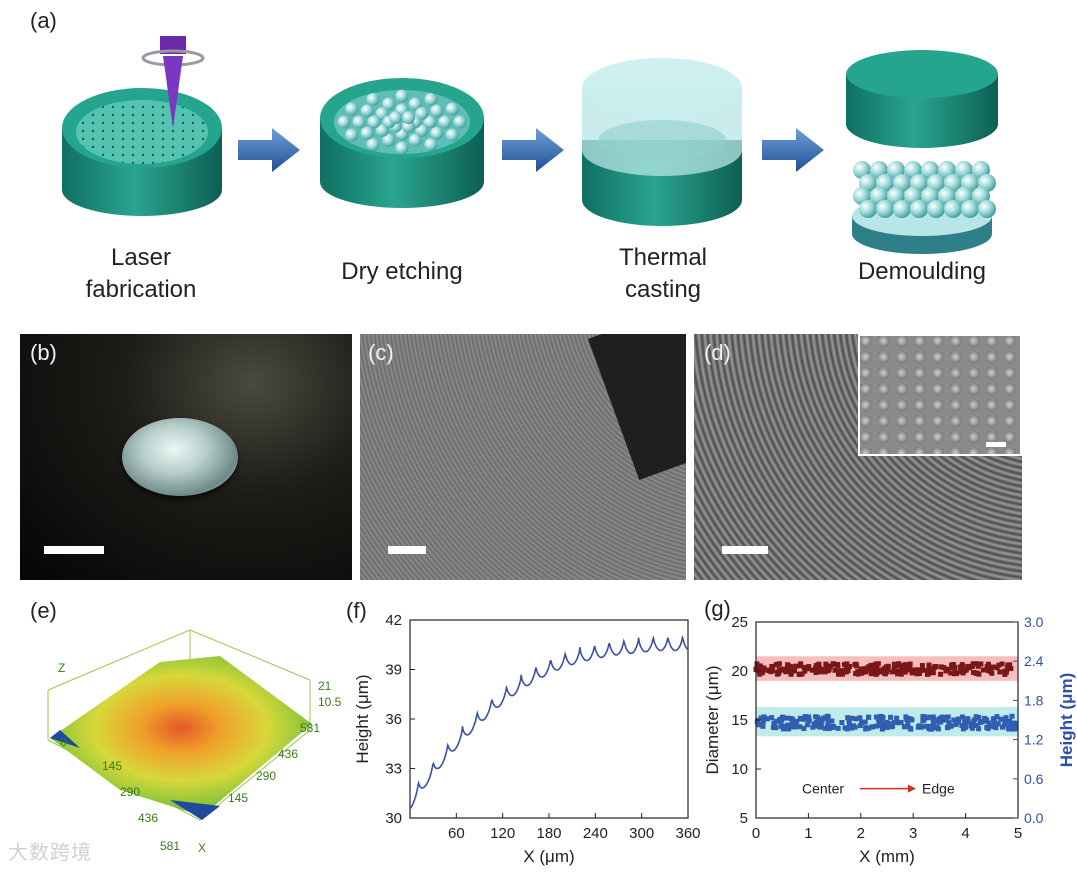 This screenshot has width=1077, height=874. What do you see at coordinates (808, 833) in the screenshot?
I see `x-tick-label: 1` at bounding box center [808, 833].